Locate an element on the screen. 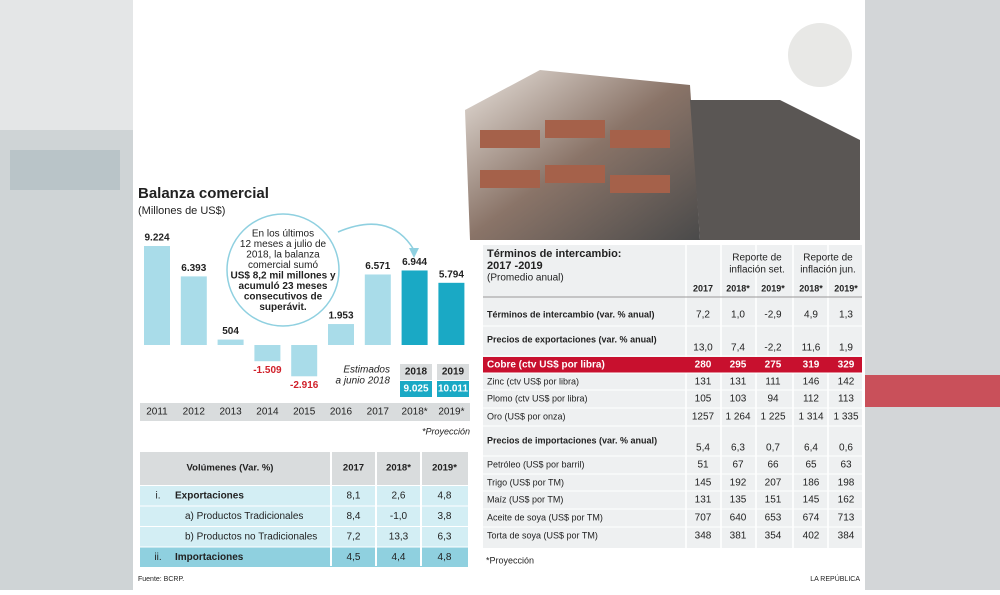 The width and height of the screenshot is (1000, 595). chart-note: *Proyección is located at coordinates (446, 431).